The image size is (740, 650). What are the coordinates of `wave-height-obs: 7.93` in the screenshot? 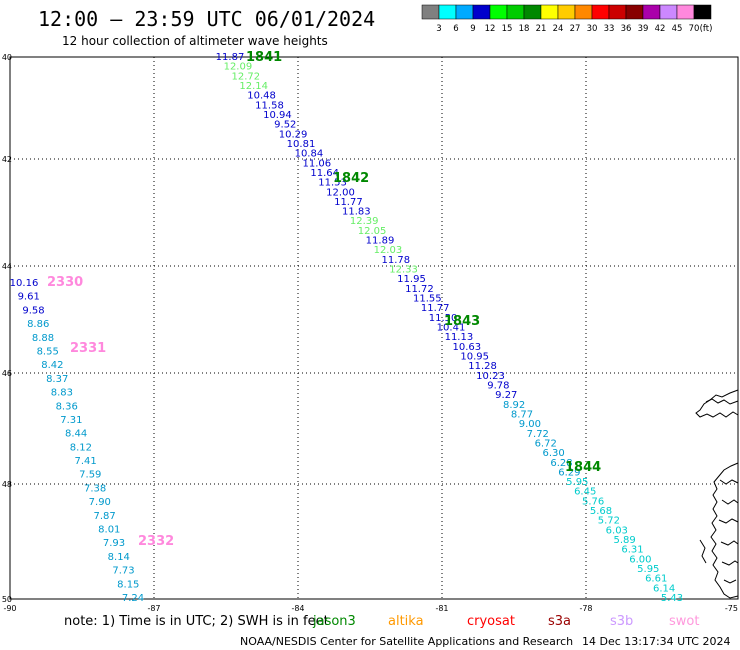 It's located at (114, 543).